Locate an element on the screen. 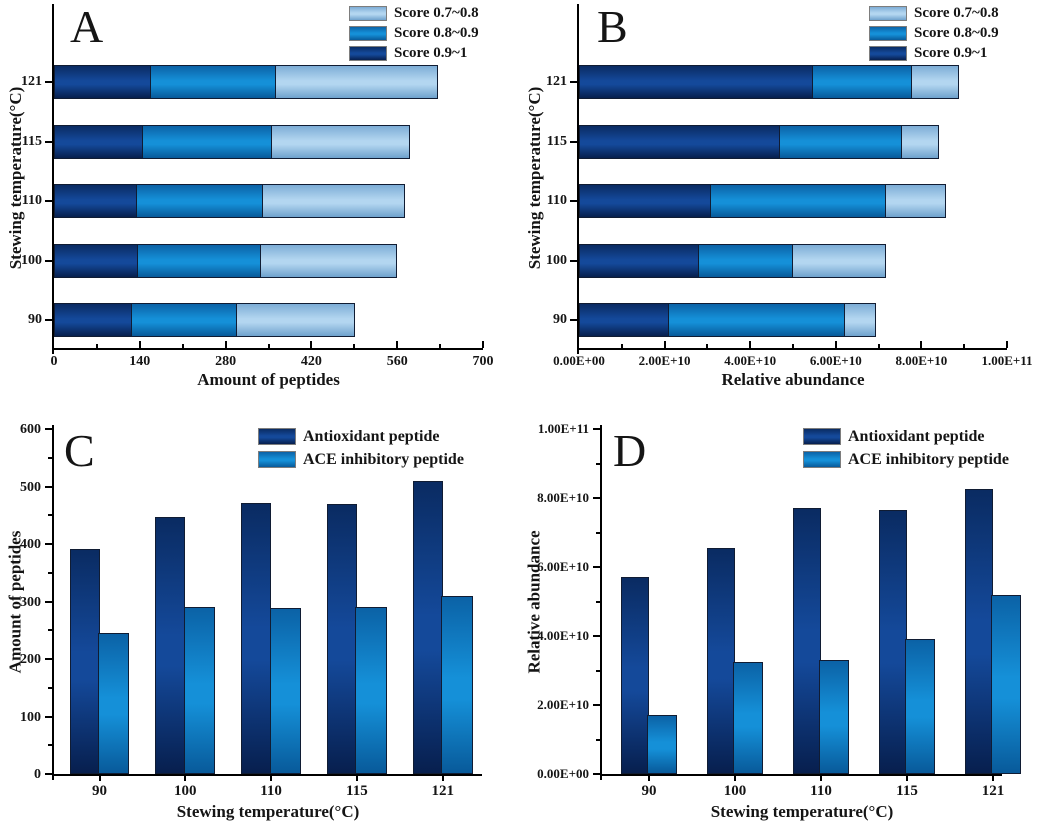  legend-item: Antioxidant peptide is located at coordinates (906, 436).